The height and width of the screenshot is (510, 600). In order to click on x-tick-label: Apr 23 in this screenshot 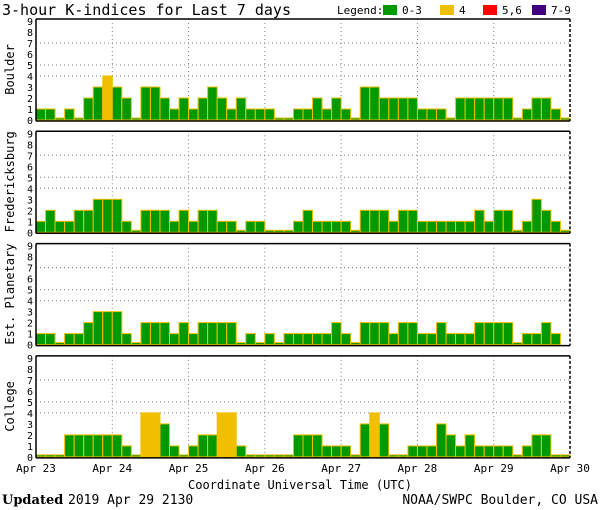, I will do `click(36, 468)`.